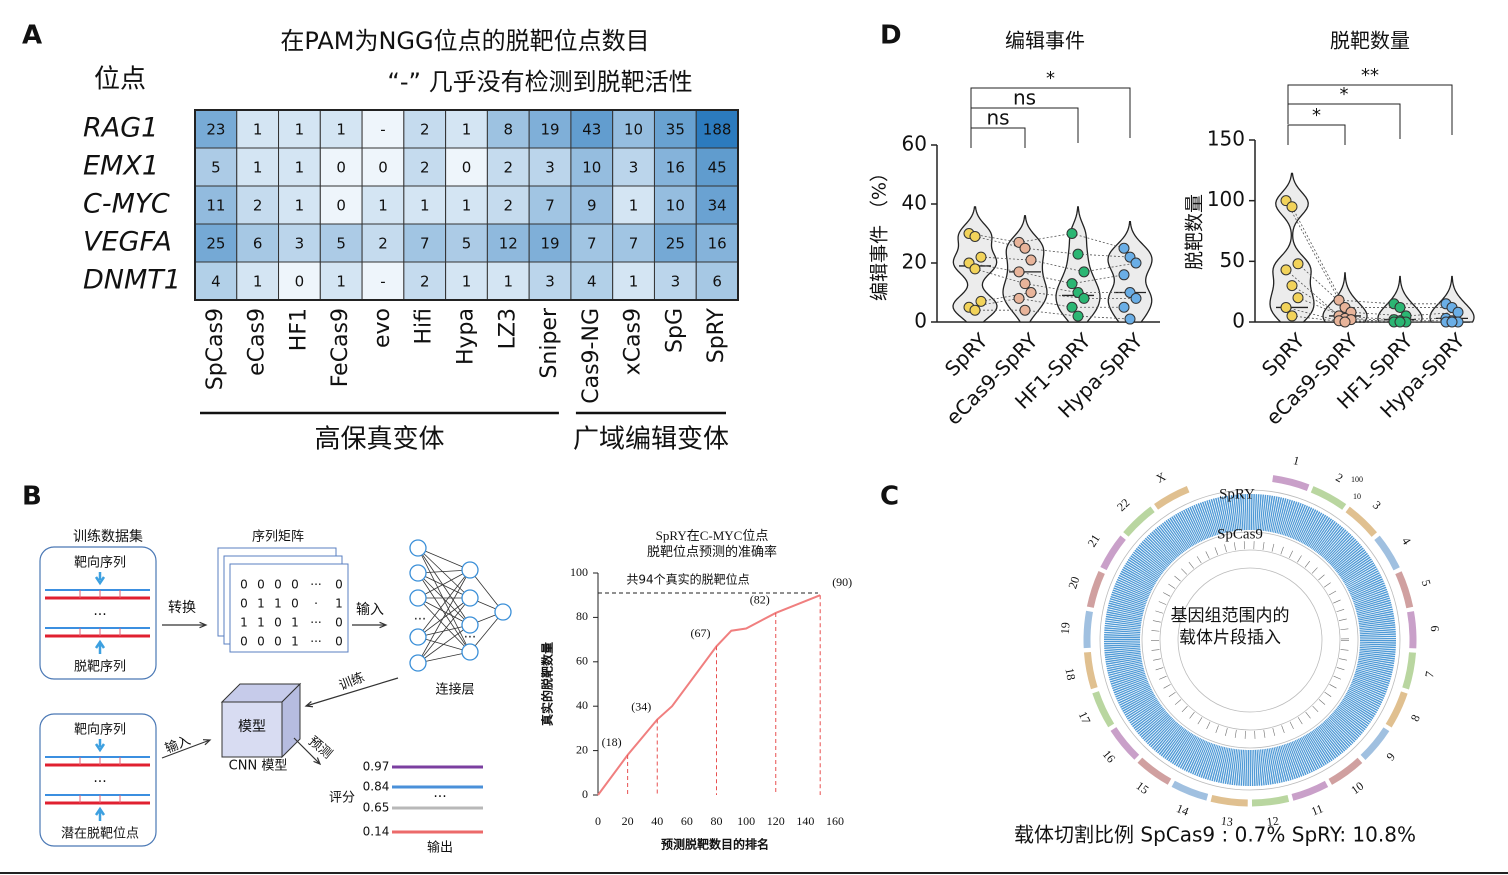  Describe the element at coordinates (1227, 821) in the screenshot. I see `chromosome-label: 13` at that location.